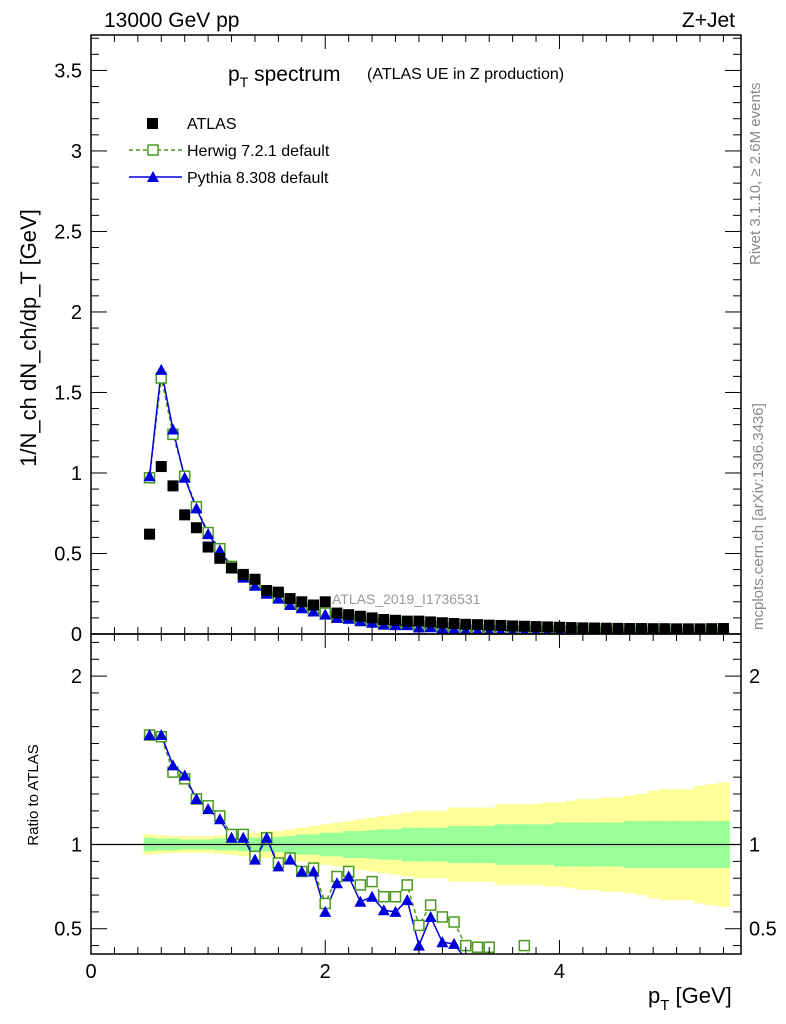  I want to click on ratio-y-tick-label-left: 0.5, so click(68, 930).